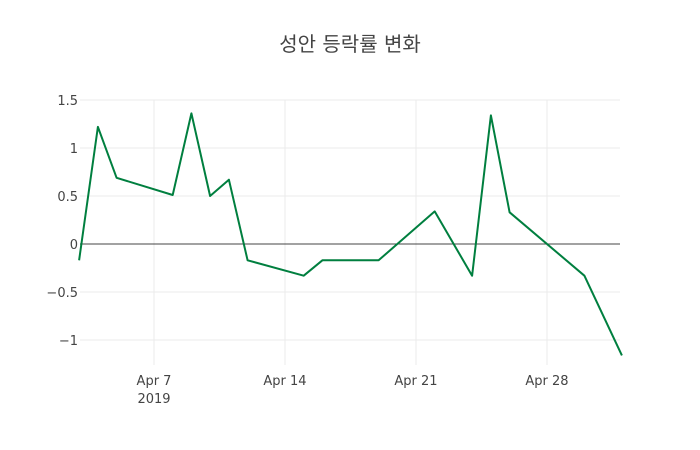  I want to click on x-year-label: 2019, so click(153, 399).